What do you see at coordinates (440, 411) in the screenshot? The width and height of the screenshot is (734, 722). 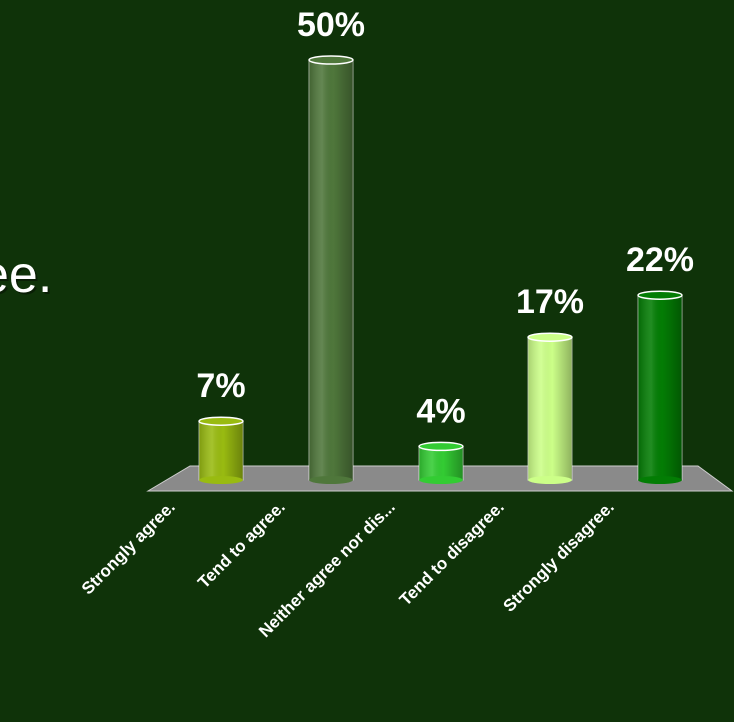 I see `value-label: 4%` at bounding box center [440, 411].